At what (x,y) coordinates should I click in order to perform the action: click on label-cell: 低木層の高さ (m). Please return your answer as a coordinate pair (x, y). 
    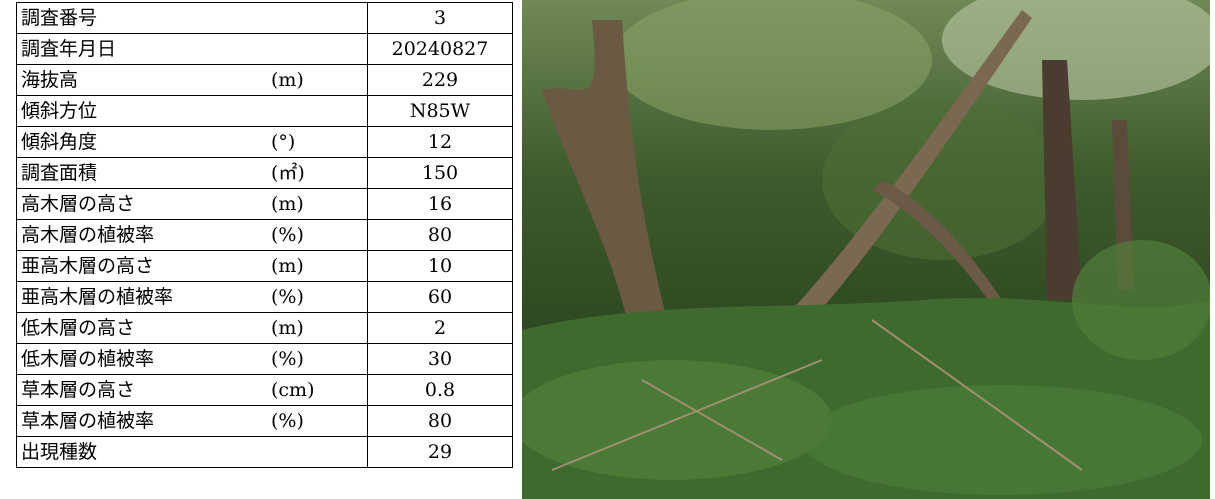
    Looking at the image, I should click on (192, 328).